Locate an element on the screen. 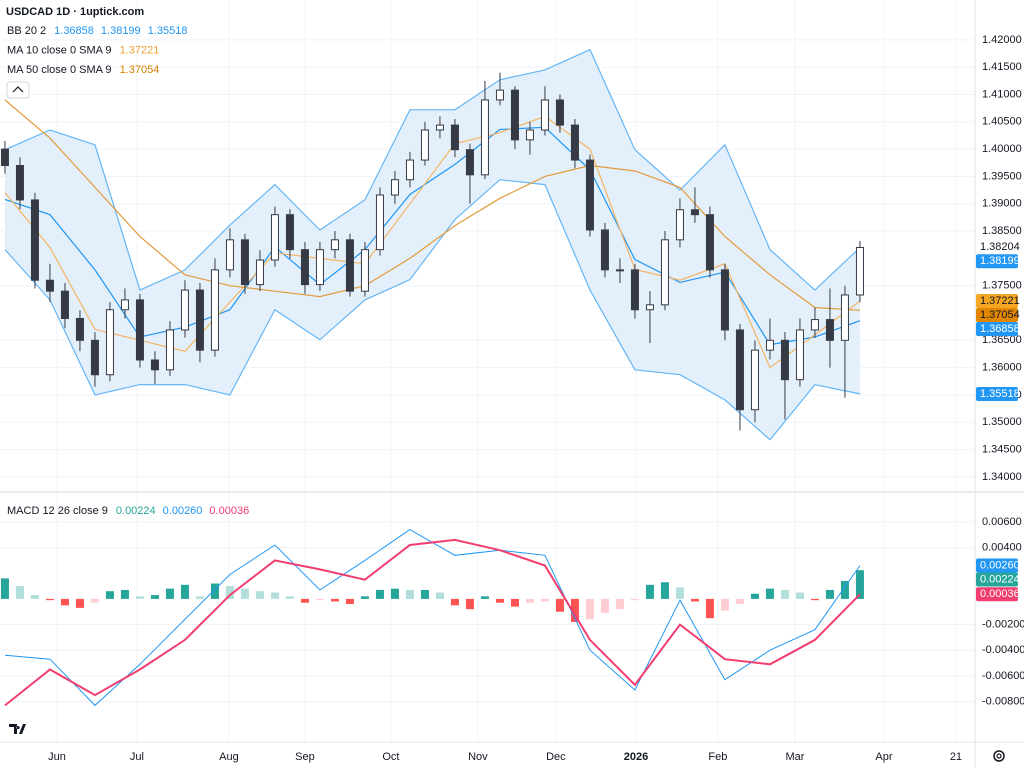 The height and width of the screenshot is (768, 1024). chart-title: USDCAD 1D · 1uptick.com is located at coordinates (75, 12).